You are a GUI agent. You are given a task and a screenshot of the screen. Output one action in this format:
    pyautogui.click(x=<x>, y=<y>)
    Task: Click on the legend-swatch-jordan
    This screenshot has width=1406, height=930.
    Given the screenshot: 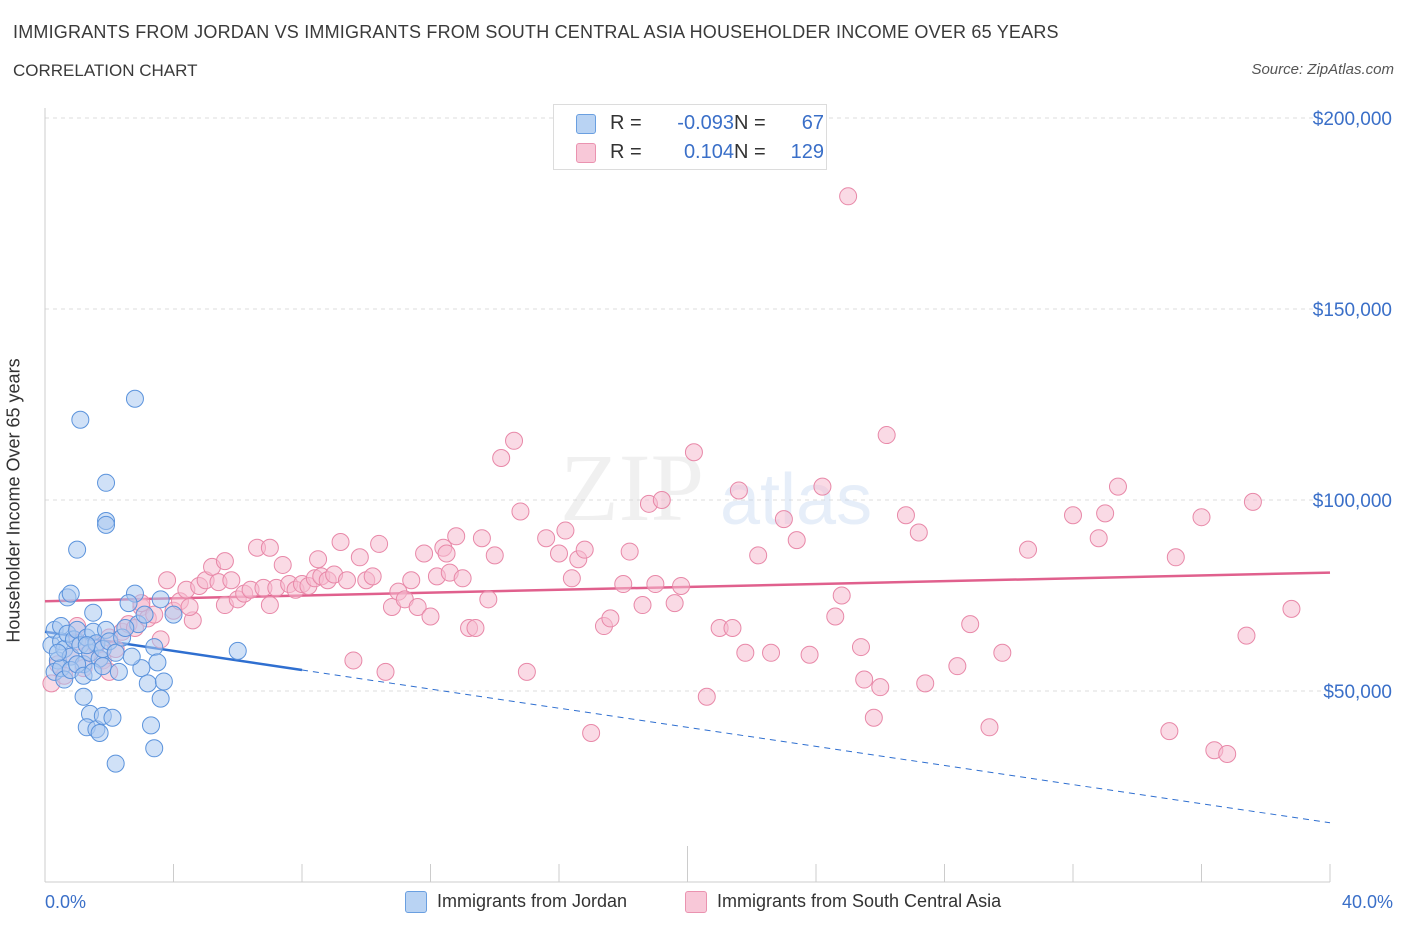 What is the action you would take?
    pyautogui.click(x=586, y=124)
    